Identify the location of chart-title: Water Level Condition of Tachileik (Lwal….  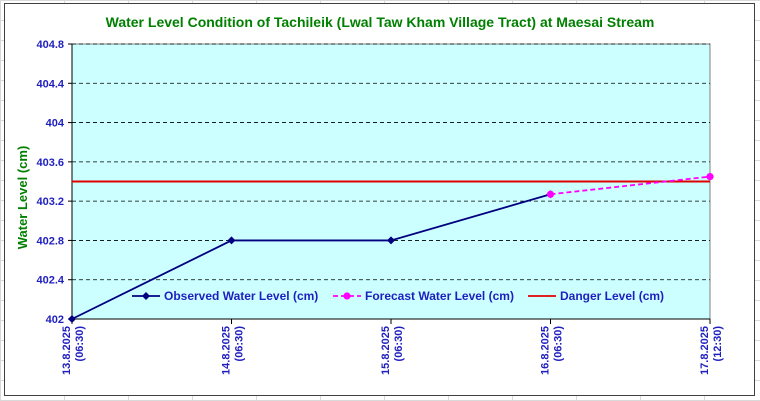
(380, 22).